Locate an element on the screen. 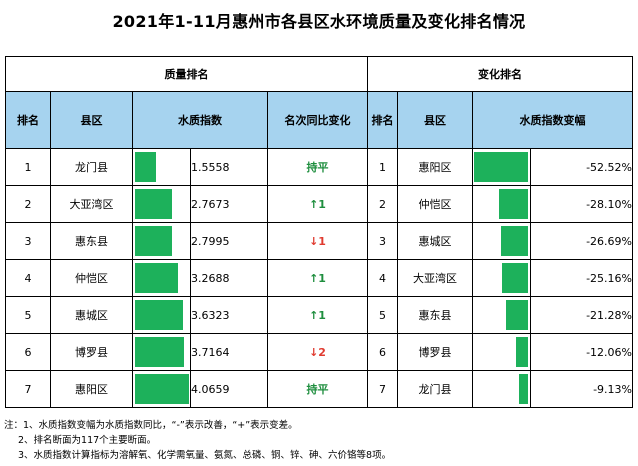  header-rank-2: 排名 is located at coordinates (382, 120).